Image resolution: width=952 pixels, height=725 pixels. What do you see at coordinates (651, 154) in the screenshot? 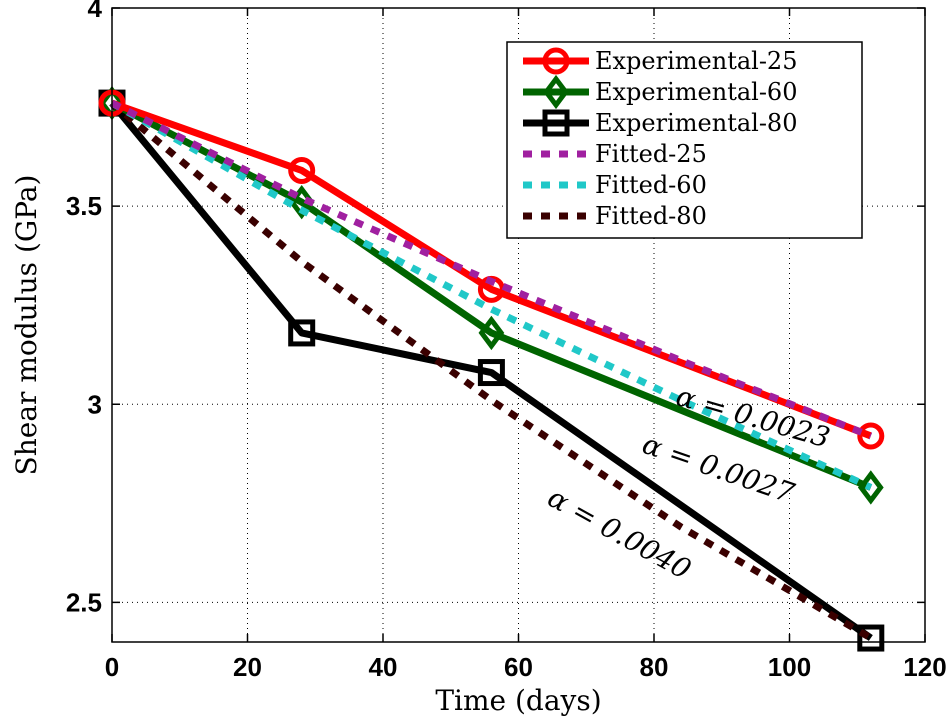
I see `legend-label: Fitted-25` at bounding box center [651, 154].